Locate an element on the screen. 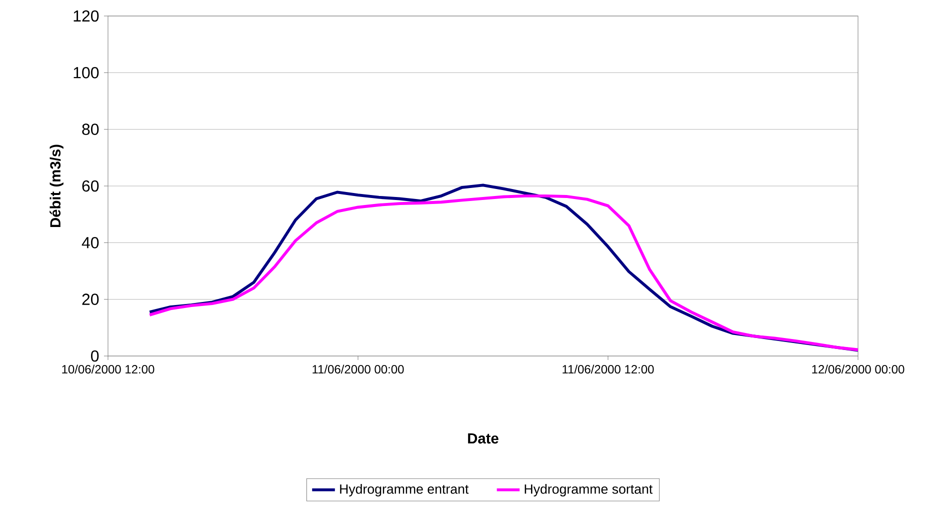 The width and height of the screenshot is (930, 524). y-tick-label: 80 is located at coordinates (90, 129).